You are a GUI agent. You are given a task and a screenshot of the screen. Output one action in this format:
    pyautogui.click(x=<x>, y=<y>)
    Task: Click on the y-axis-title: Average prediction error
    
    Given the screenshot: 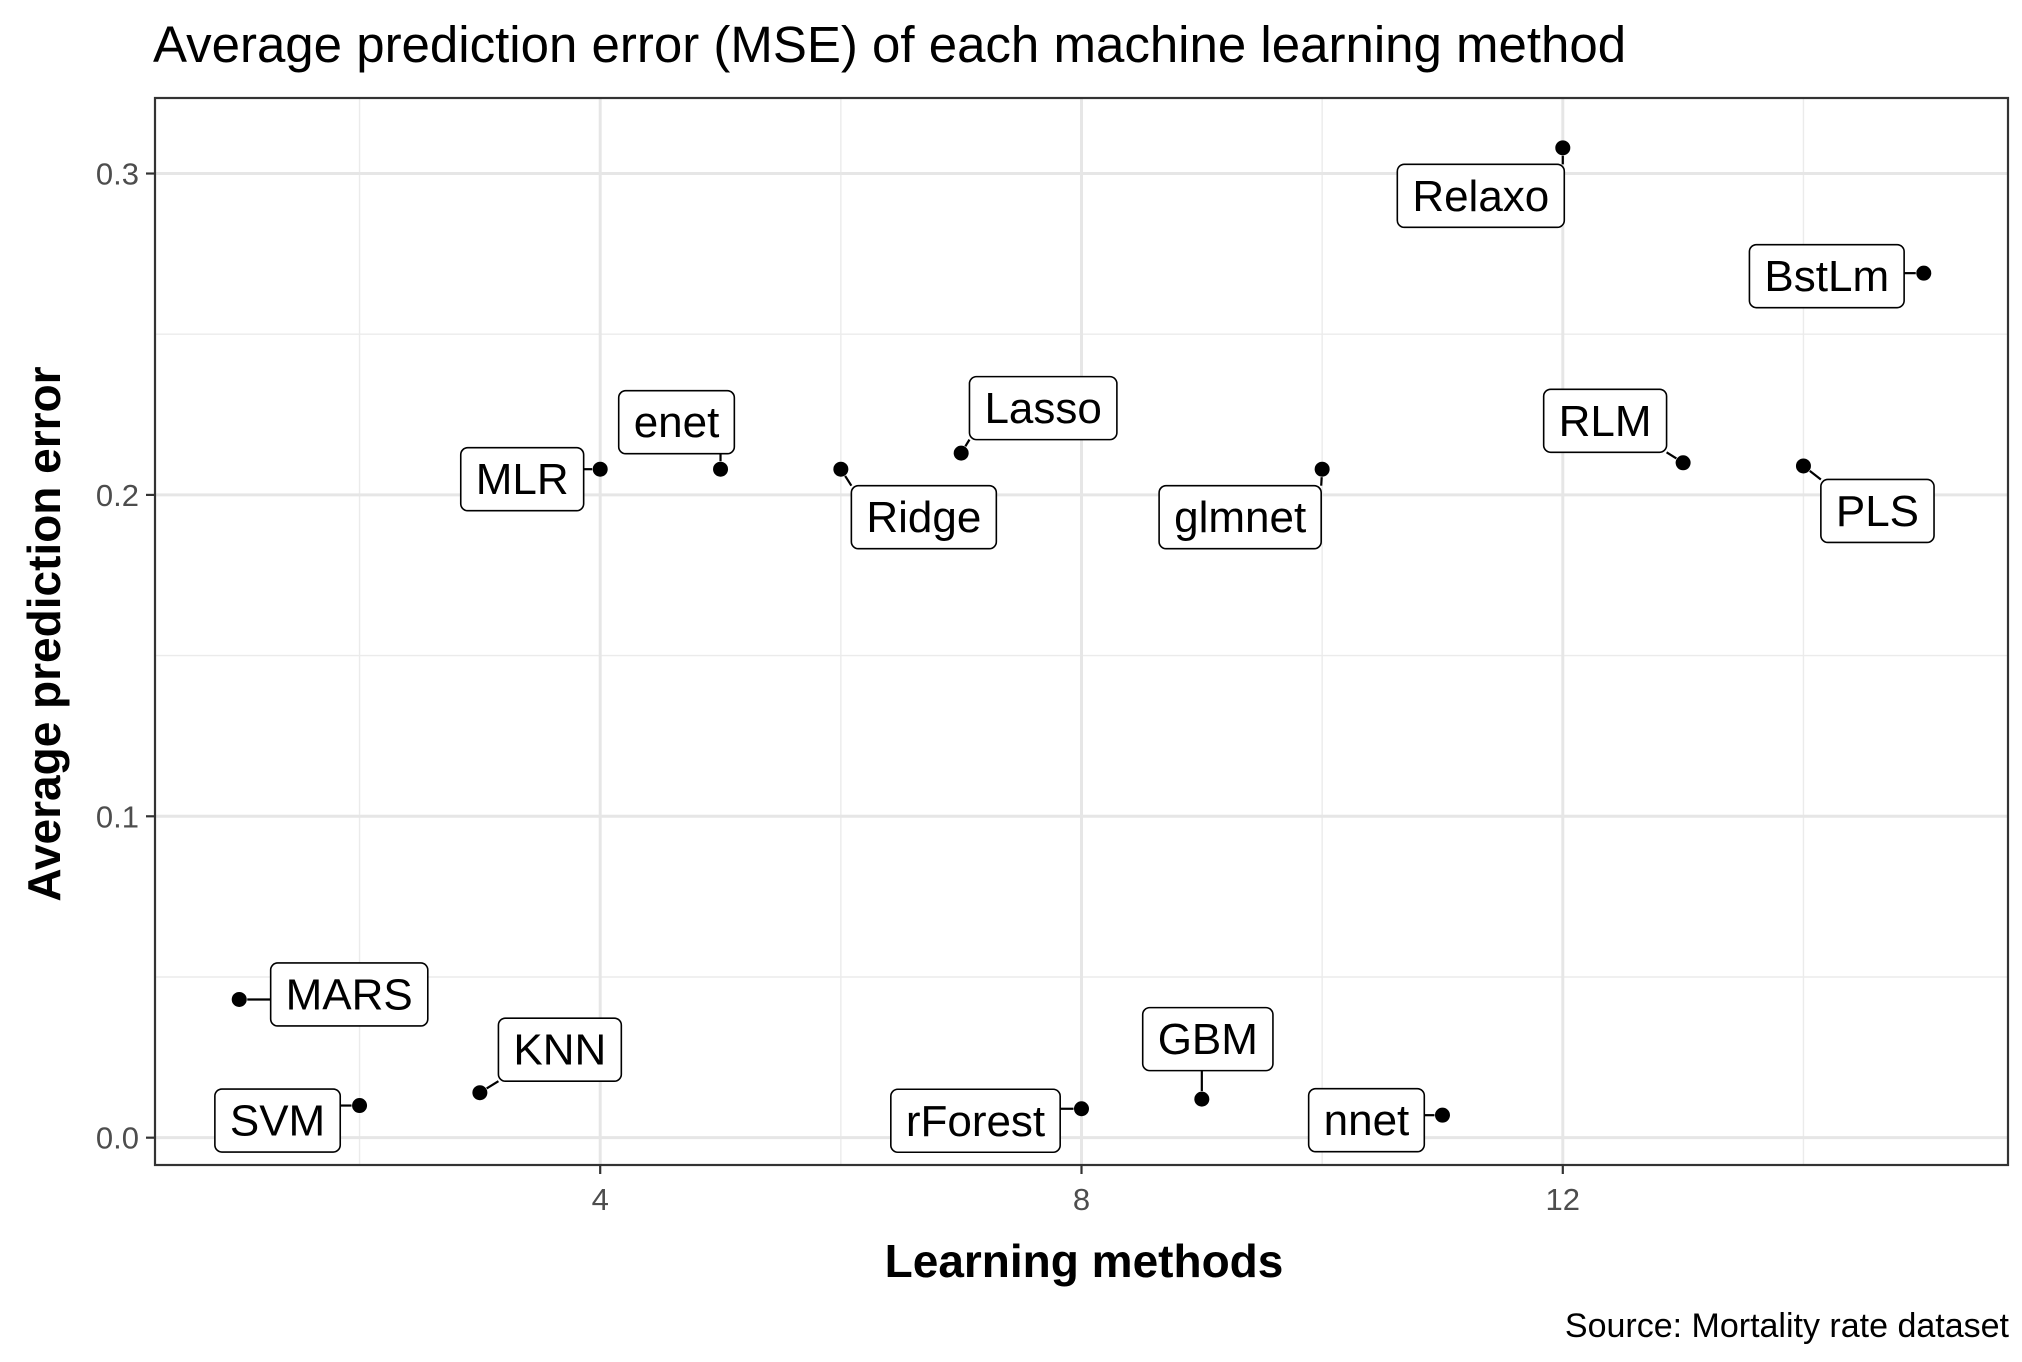 What is the action you would take?
    pyautogui.click(x=44, y=633)
    